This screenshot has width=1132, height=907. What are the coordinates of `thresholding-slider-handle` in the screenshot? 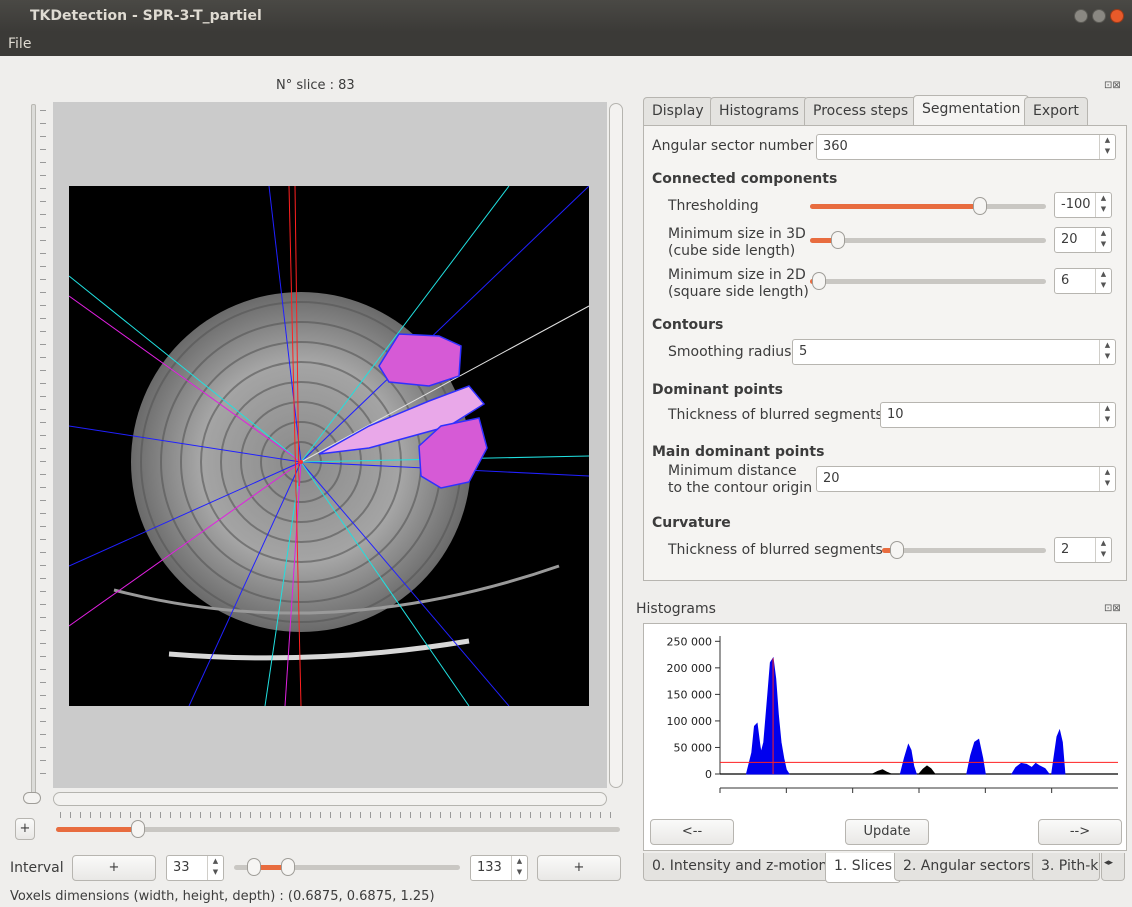 It's located at (979, 206).